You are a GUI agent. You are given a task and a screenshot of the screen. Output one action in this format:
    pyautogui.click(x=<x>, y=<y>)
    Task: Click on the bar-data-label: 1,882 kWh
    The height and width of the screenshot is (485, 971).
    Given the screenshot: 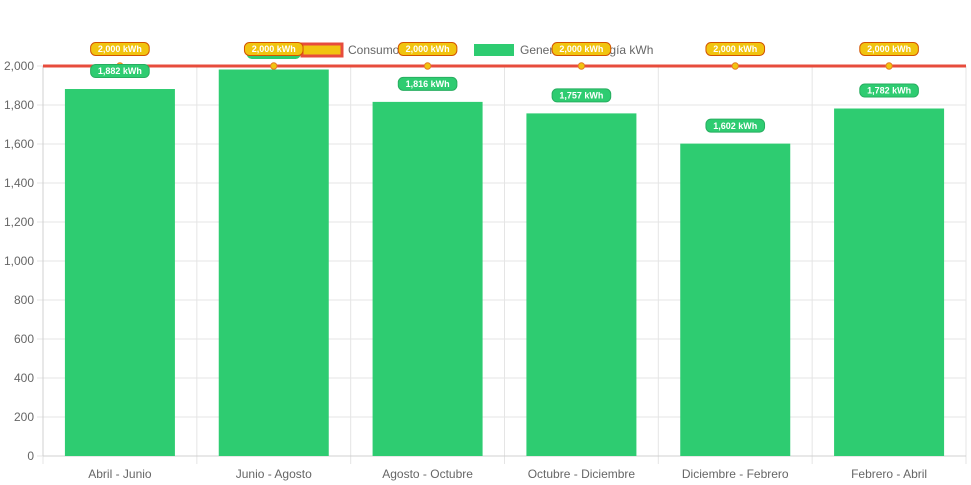 What is the action you would take?
    pyautogui.click(x=120, y=71)
    